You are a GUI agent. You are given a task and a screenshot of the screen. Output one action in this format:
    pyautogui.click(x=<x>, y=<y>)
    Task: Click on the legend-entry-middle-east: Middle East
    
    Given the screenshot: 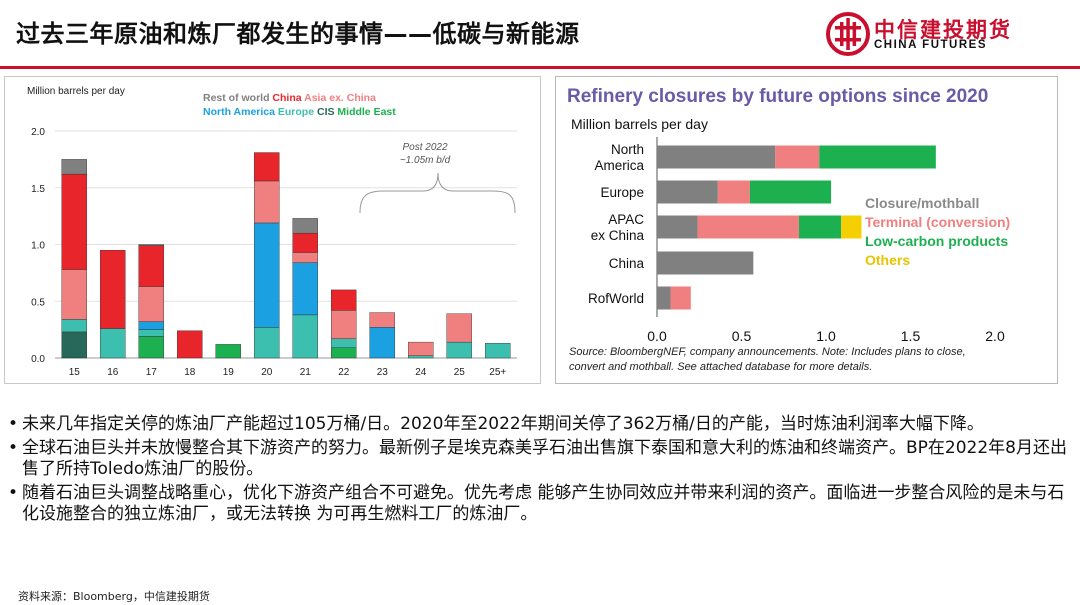 What is the action you would take?
    pyautogui.click(x=365, y=112)
    